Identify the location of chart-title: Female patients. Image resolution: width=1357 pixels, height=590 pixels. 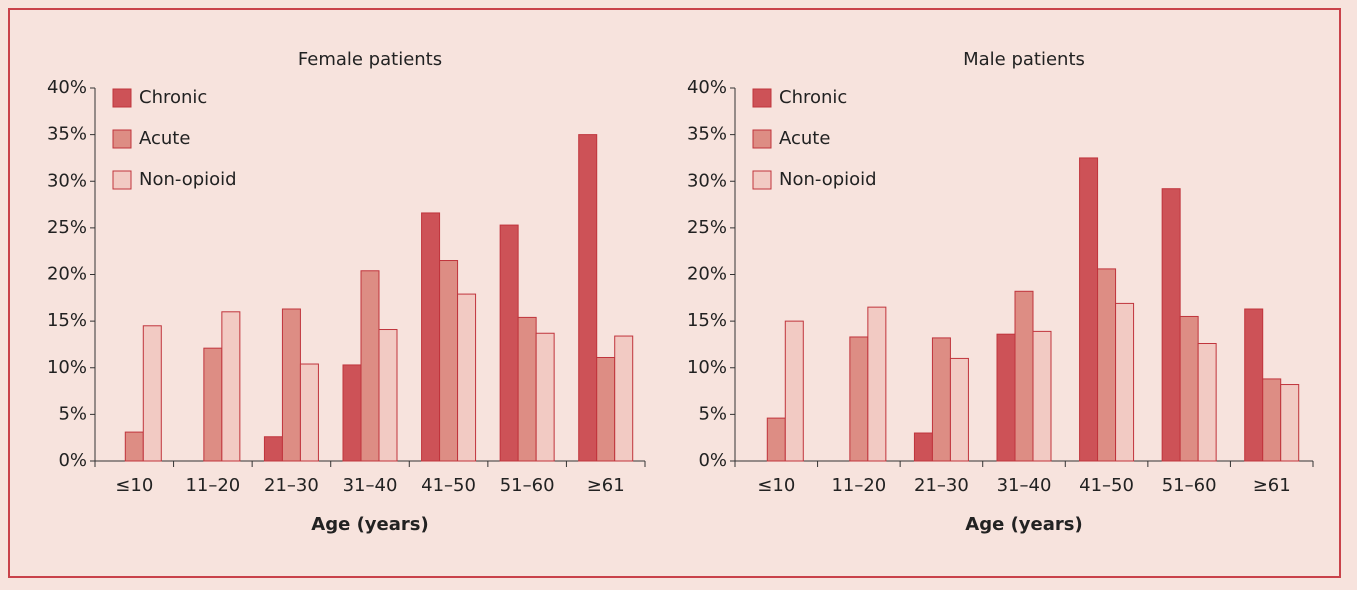
(370, 59).